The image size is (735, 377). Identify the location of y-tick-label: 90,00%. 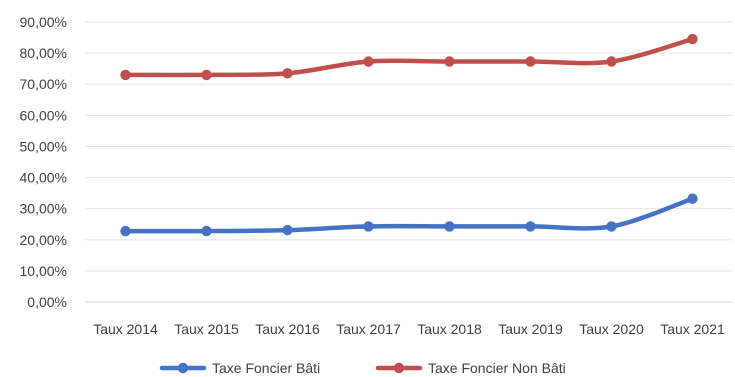
(43, 22).